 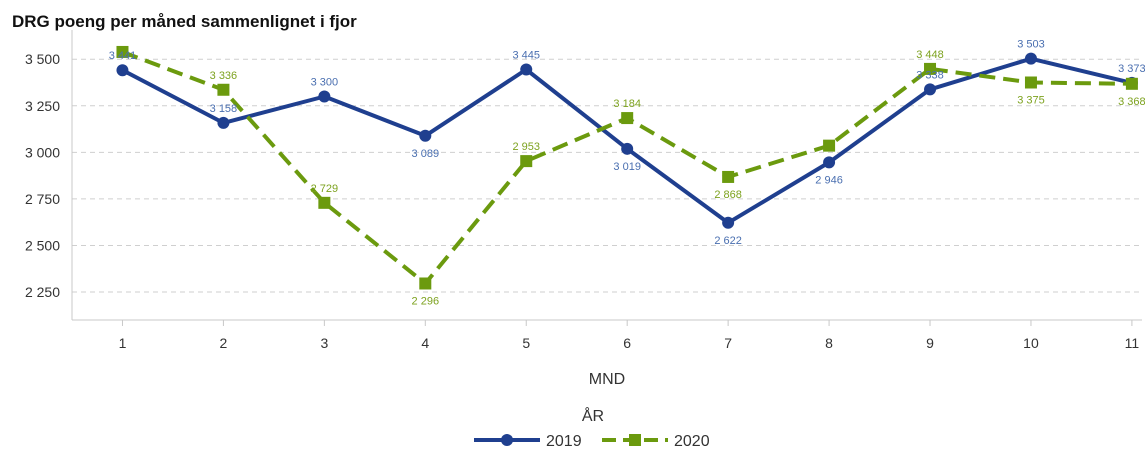 I want to click on x-tick-label: 7, so click(x=728, y=343).